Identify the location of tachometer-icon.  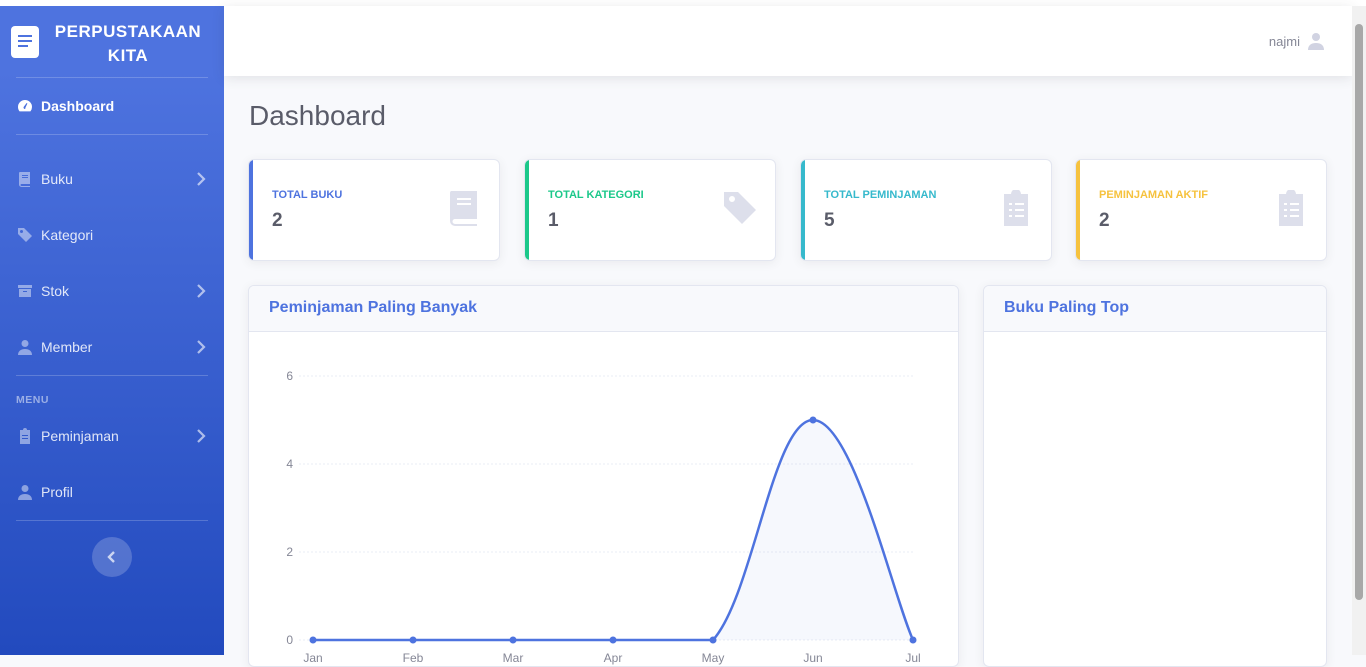
(25, 106).